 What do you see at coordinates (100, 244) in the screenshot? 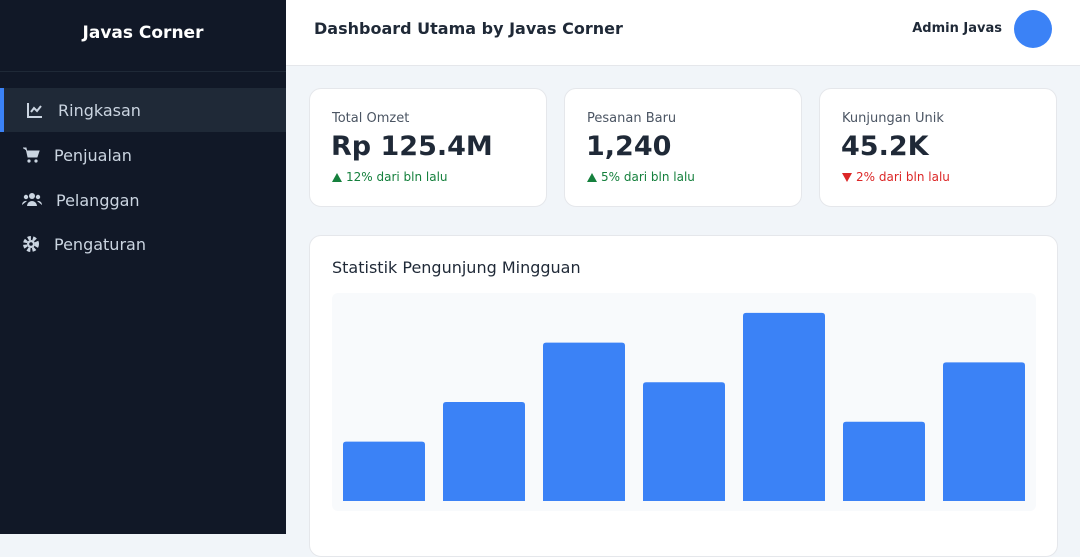
I see `menu-label: Pengaturan` at bounding box center [100, 244].